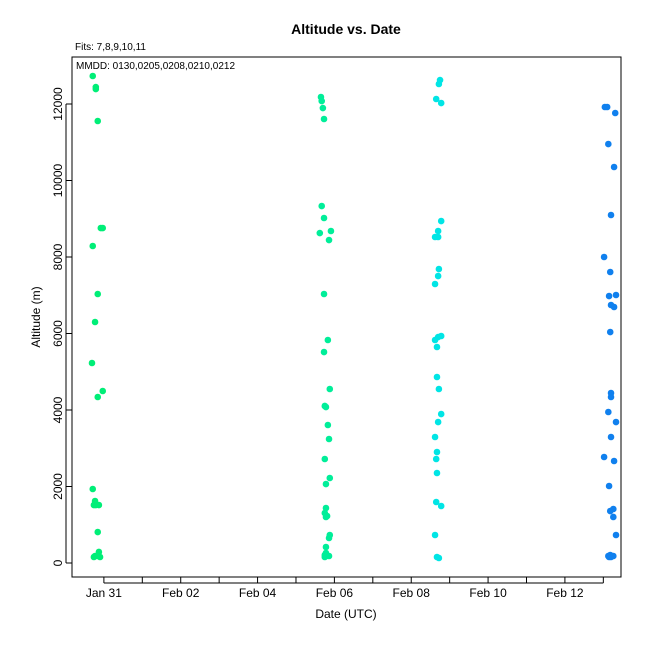  What do you see at coordinates (258, 593) in the screenshot?
I see `x-tick-label: Feb 04` at bounding box center [258, 593].